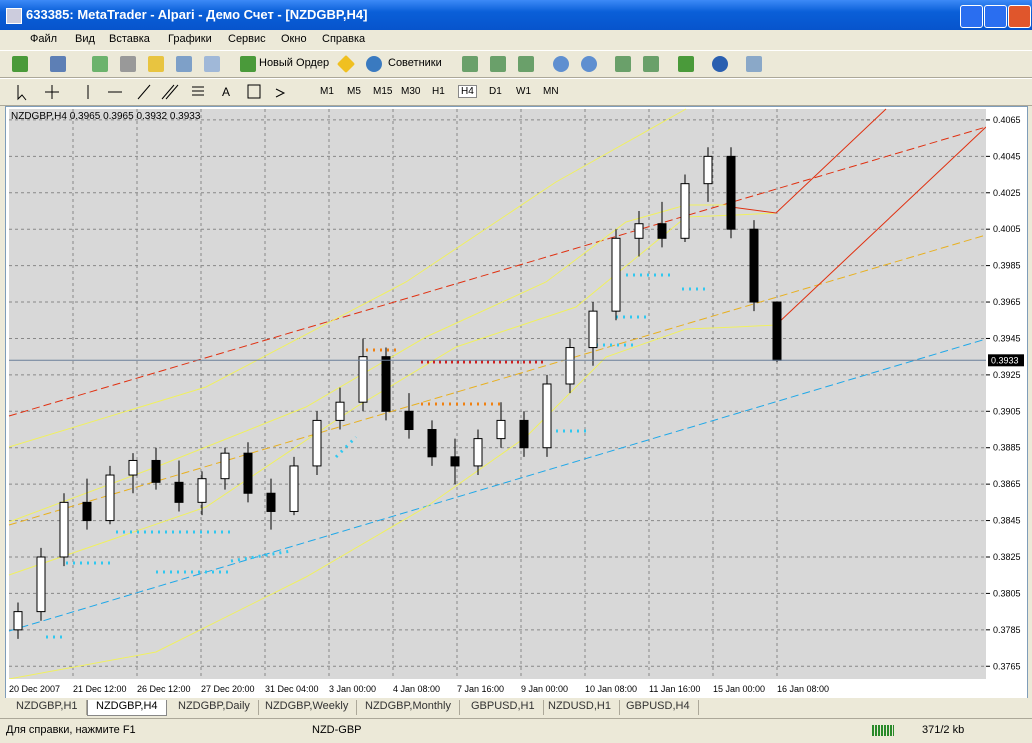 This screenshot has width=1032, height=743. Describe the element at coordinates (52, 92) in the screenshot. I see `crosshair-tool` at that location.